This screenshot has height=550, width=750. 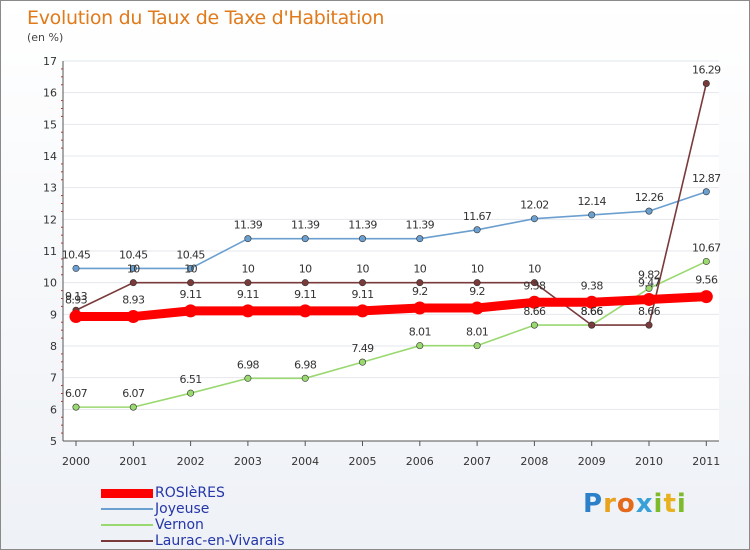 What do you see at coordinates (182, 509) in the screenshot?
I see `legend-label: Joyeuse` at bounding box center [182, 509].